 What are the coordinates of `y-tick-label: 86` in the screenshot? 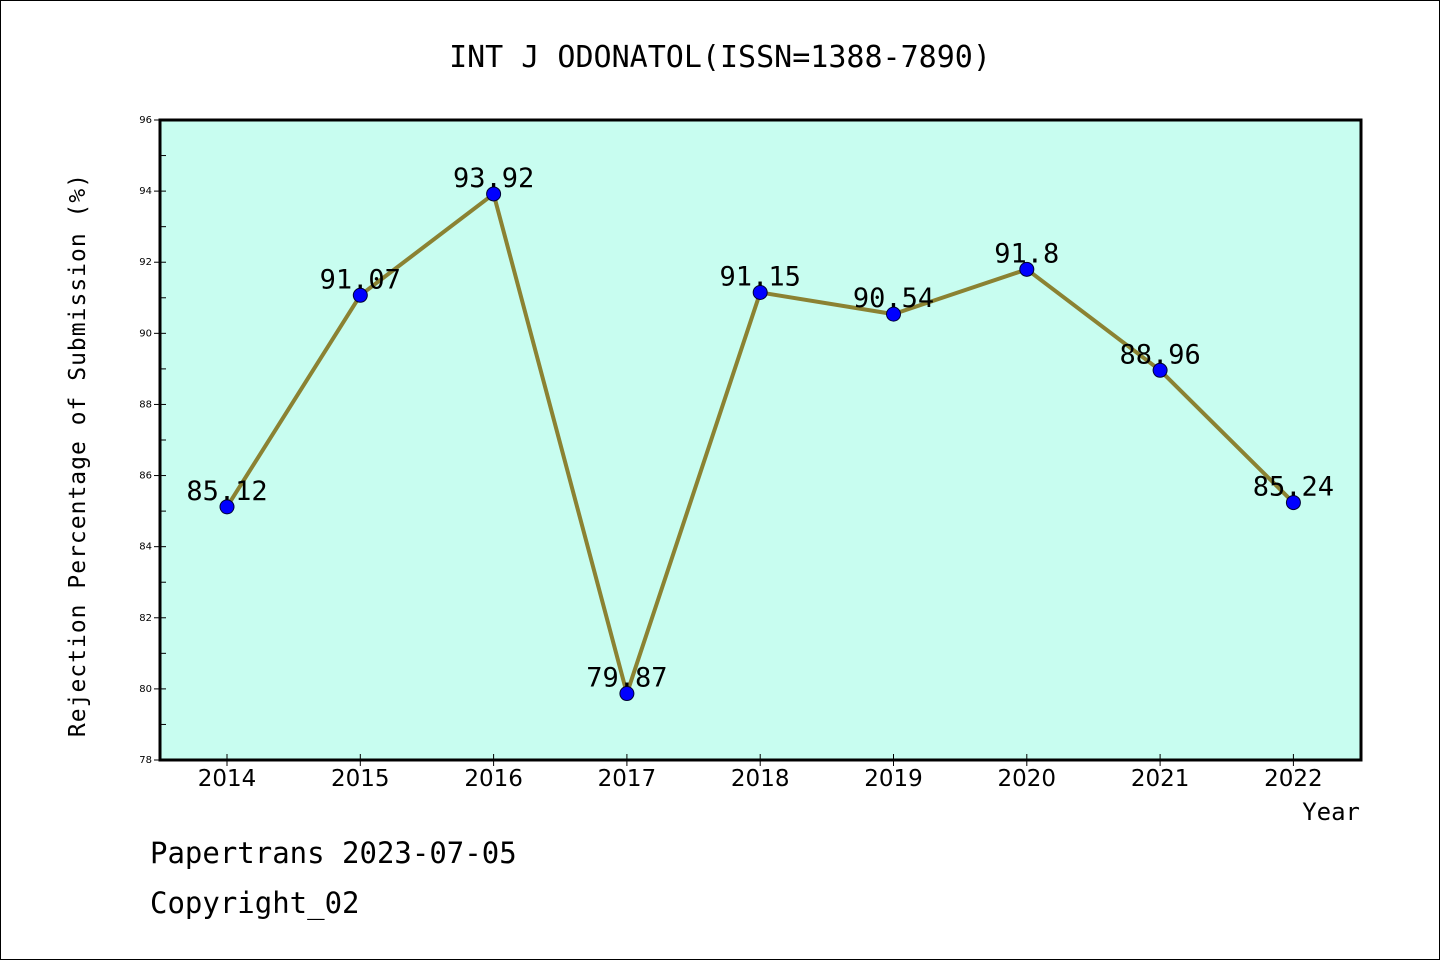 It's located at (145, 476).